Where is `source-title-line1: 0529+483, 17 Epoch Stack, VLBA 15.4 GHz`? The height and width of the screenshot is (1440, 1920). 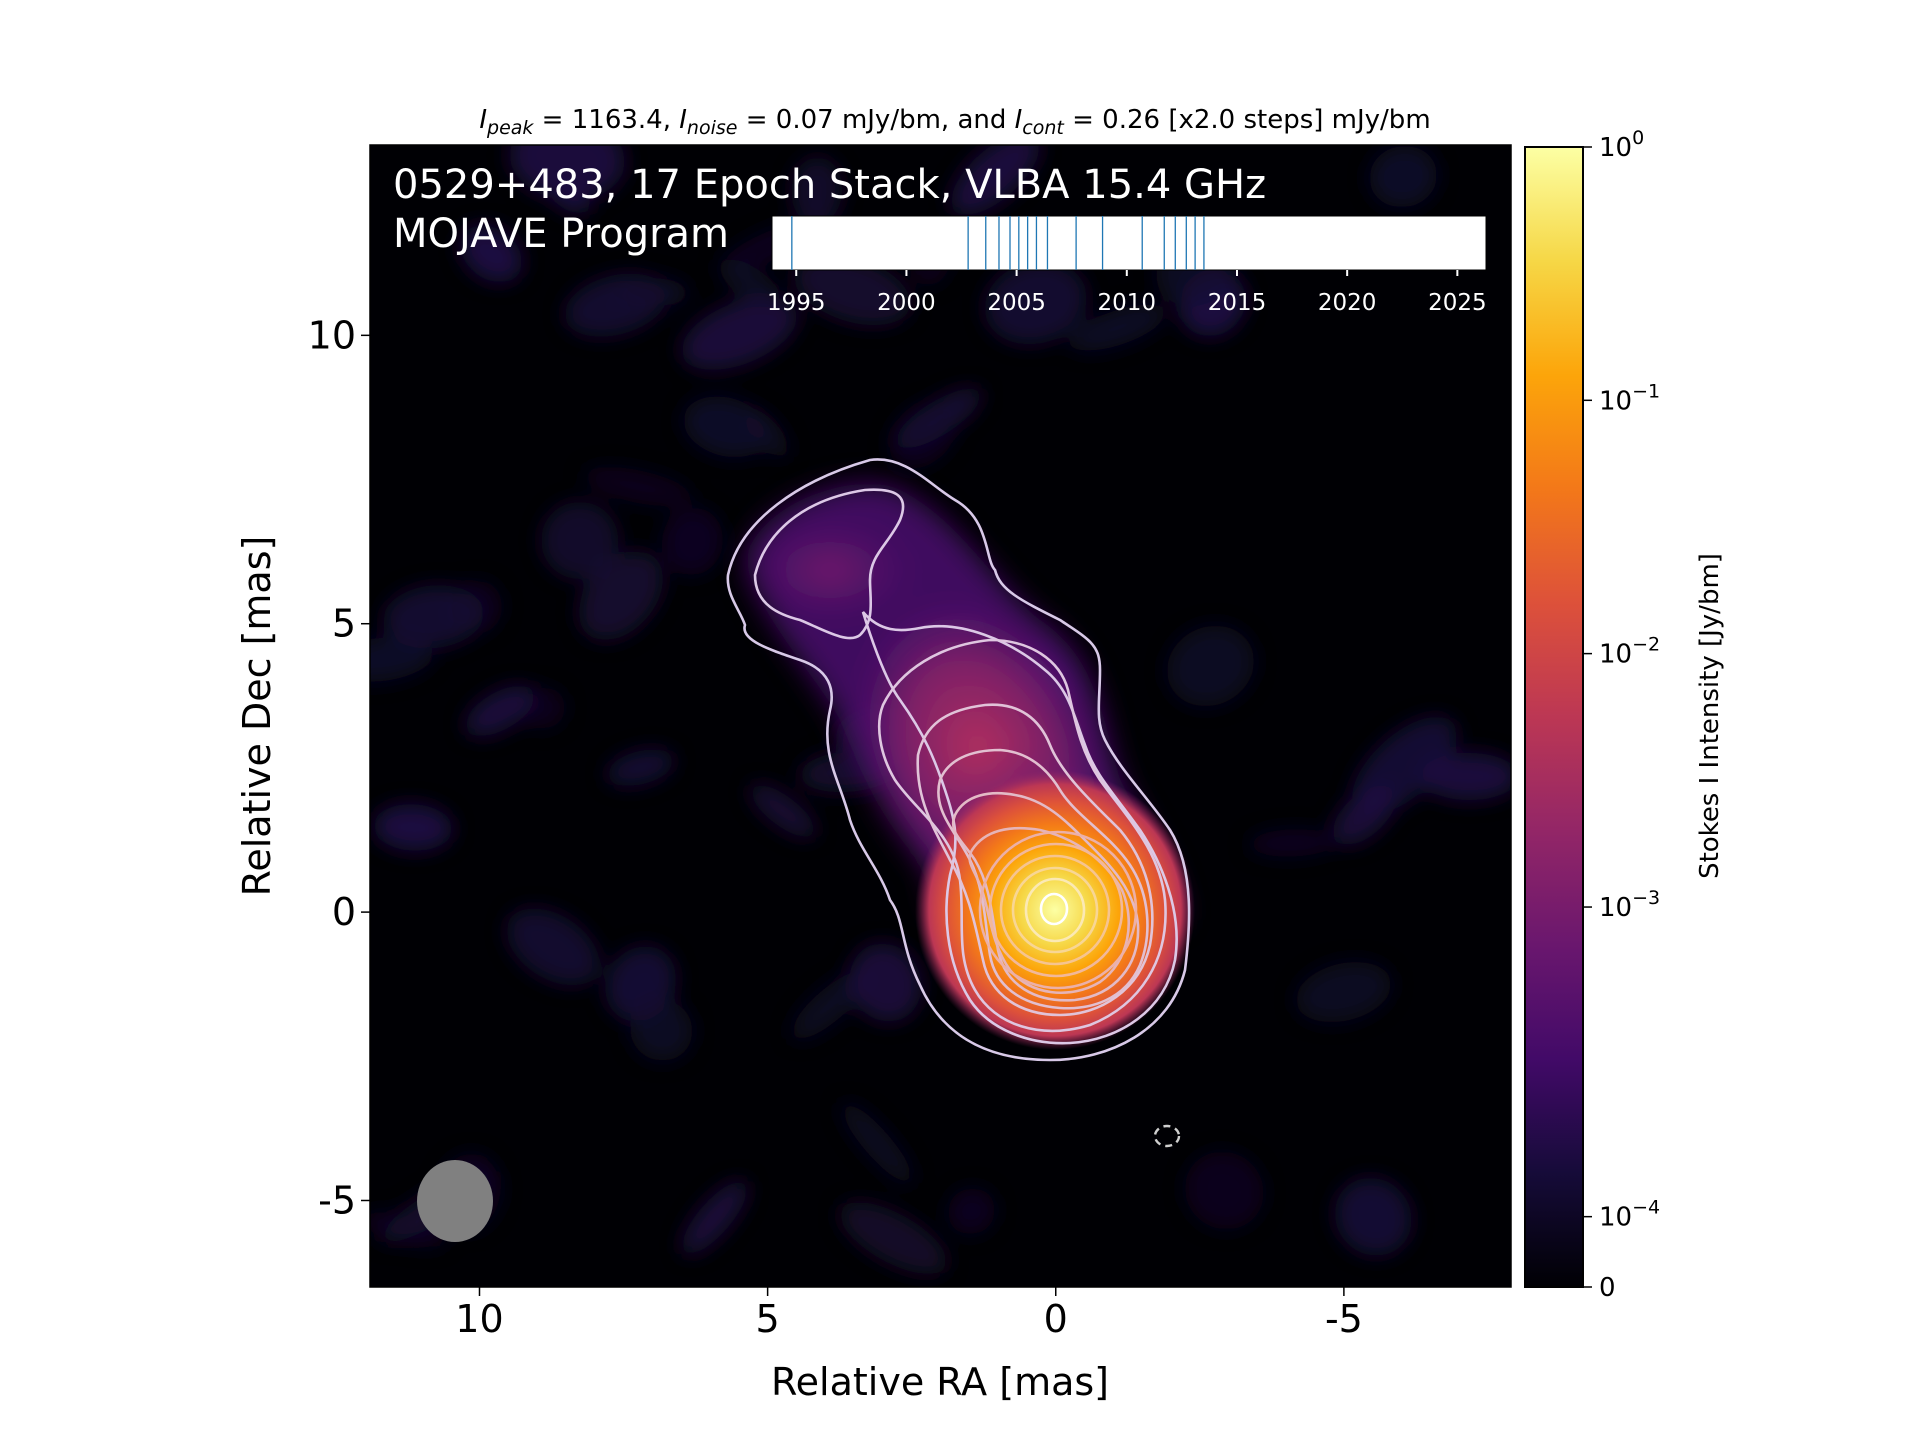
source-title-line1: 0529+483, 17 Epoch Stack, VLBA 15.4 GHz is located at coordinates (829, 185).